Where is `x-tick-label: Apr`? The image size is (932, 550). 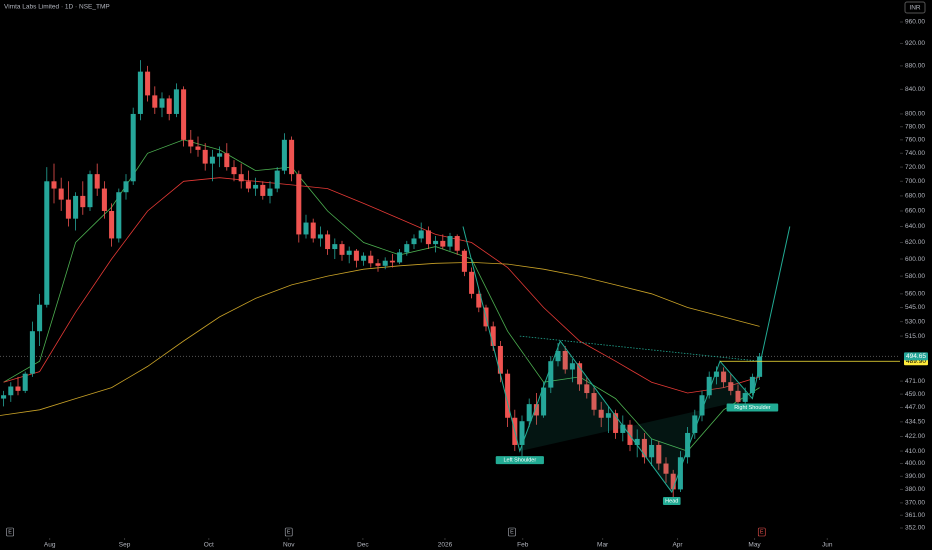
x-tick-label: Apr is located at coordinates (677, 545).